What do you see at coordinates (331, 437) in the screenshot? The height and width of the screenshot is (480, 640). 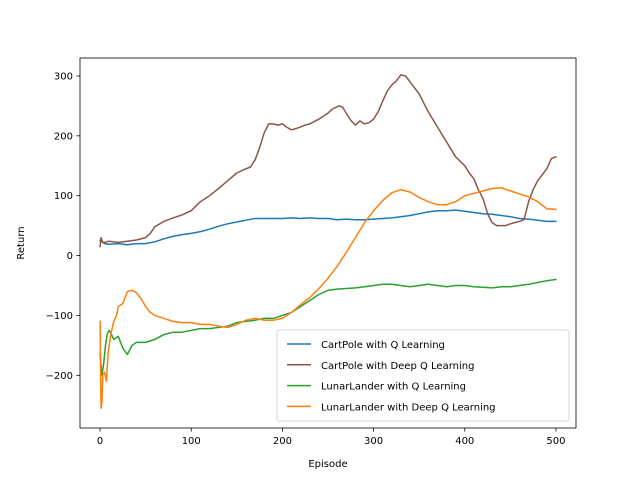 I see `x-axis-ticks: 0 100 200 300 400 500` at bounding box center [331, 437].